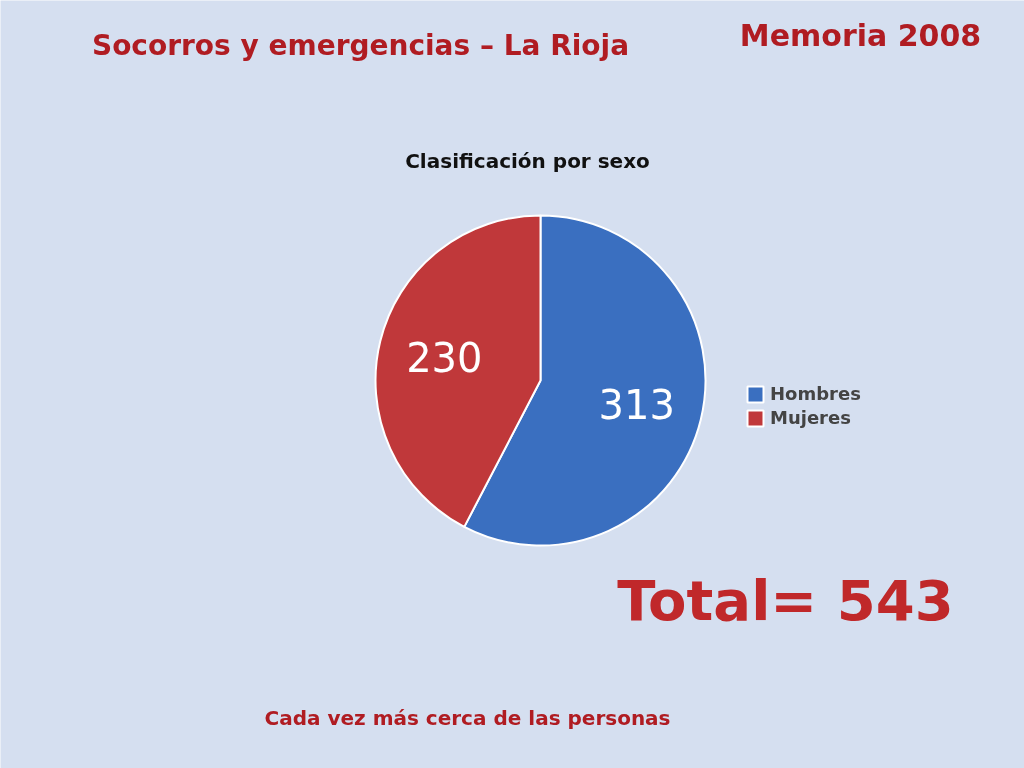  Describe the element at coordinates (444, 357) in the screenshot. I see `data-label: 230` at that location.